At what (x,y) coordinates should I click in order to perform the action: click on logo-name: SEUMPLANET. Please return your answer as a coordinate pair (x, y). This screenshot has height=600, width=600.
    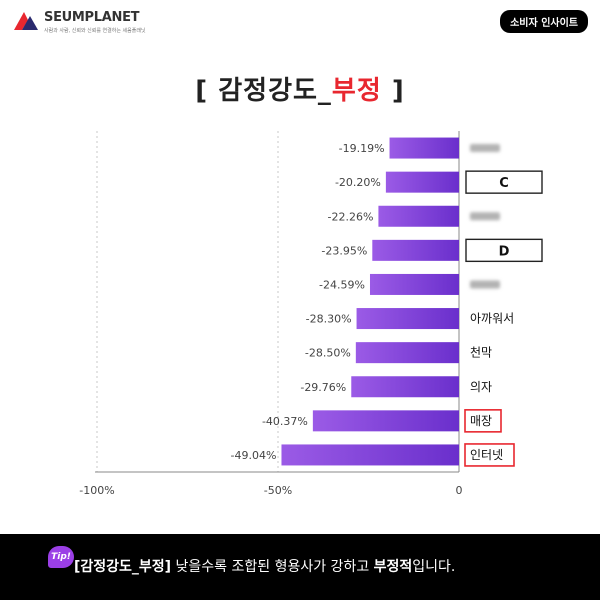
    Looking at the image, I should click on (92, 17).